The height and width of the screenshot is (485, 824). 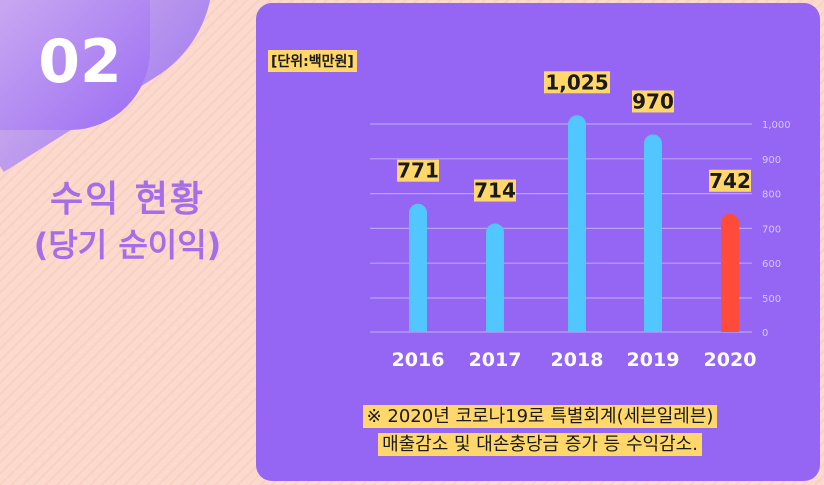 I want to click on x-tick-label: 2019, so click(x=653, y=360).